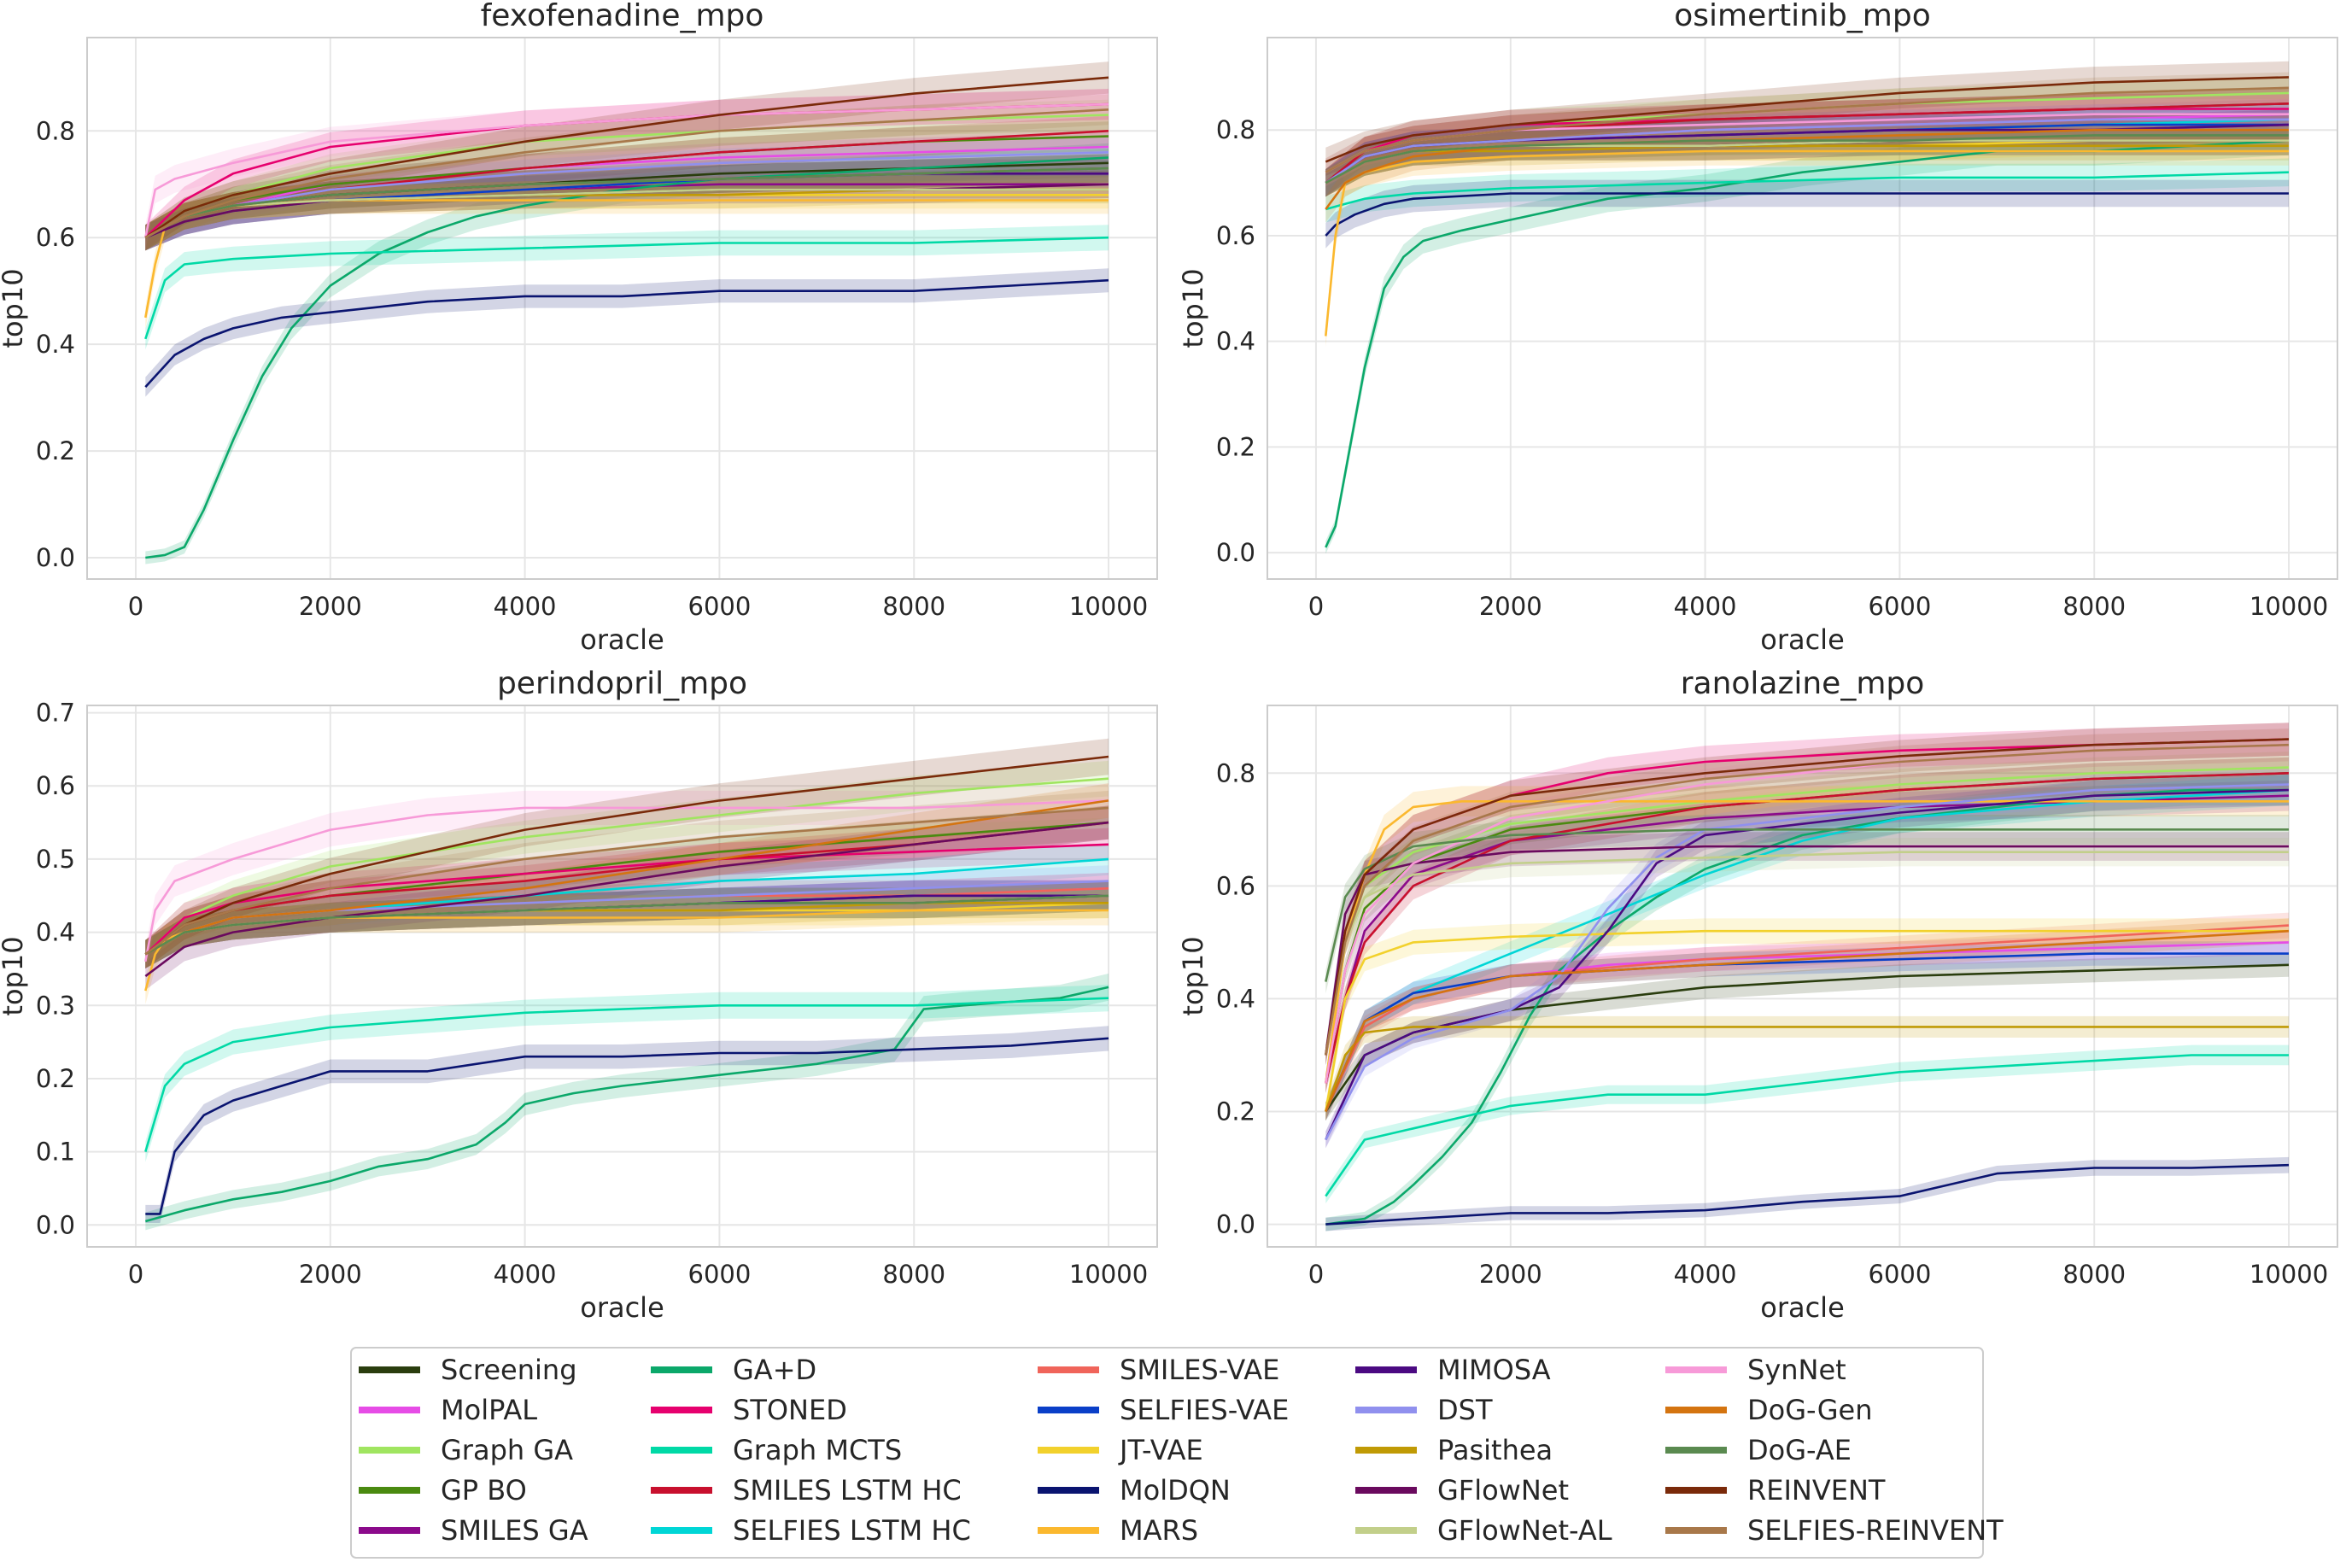  I want to click on legend-item: DoG-AE, so click(1758, 1450).